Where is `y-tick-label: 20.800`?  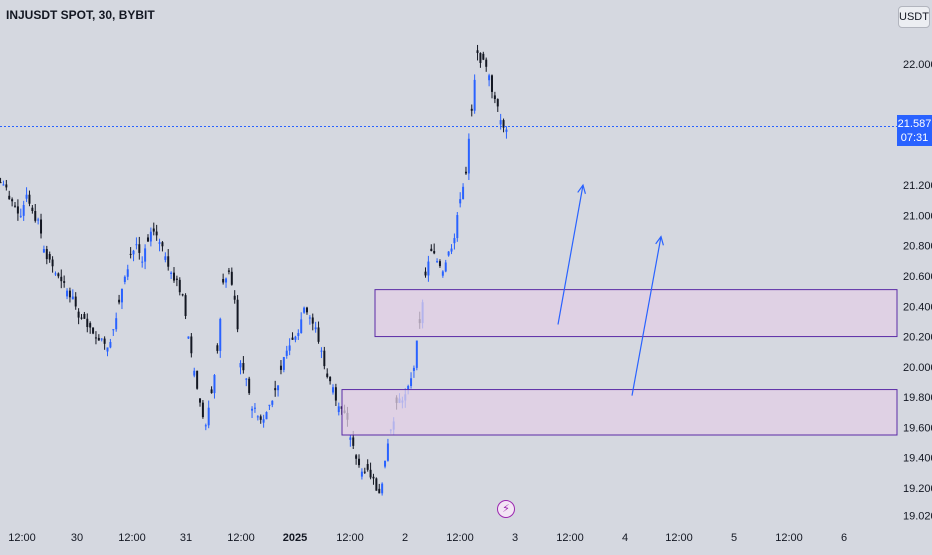
y-tick-label: 20.800 is located at coordinates (917, 247).